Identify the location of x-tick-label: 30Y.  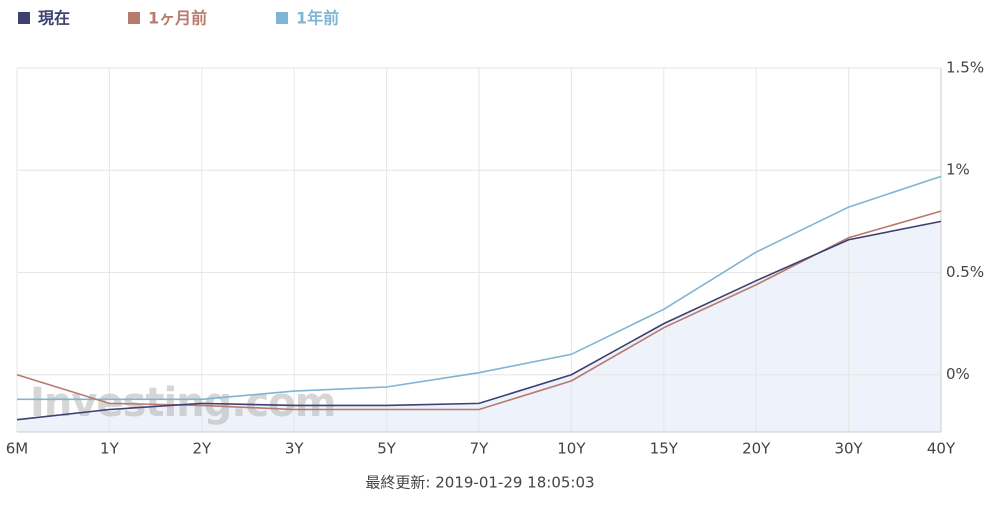
(848, 449).